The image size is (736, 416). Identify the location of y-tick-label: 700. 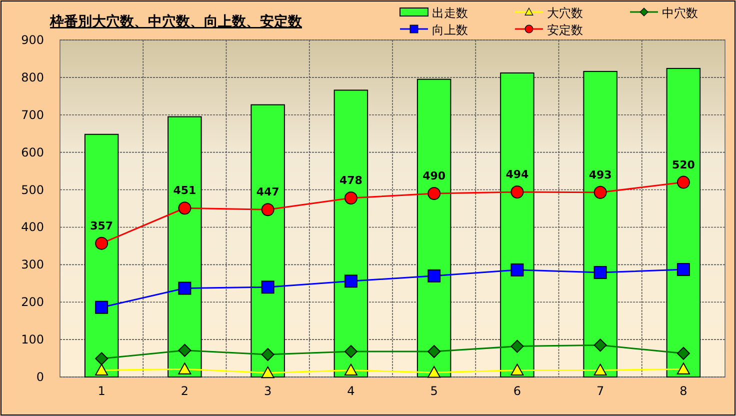
(32, 115).